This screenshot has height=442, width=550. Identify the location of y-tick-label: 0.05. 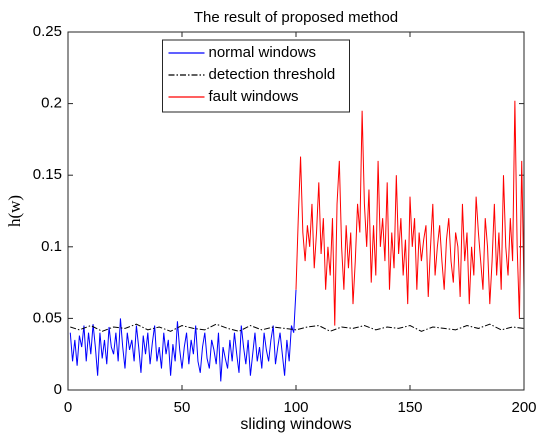
(47, 317).